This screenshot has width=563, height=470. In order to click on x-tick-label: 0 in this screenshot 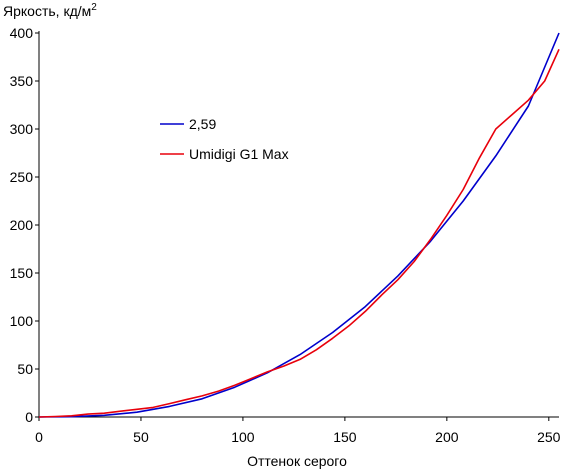, I will do `click(39, 437)`.